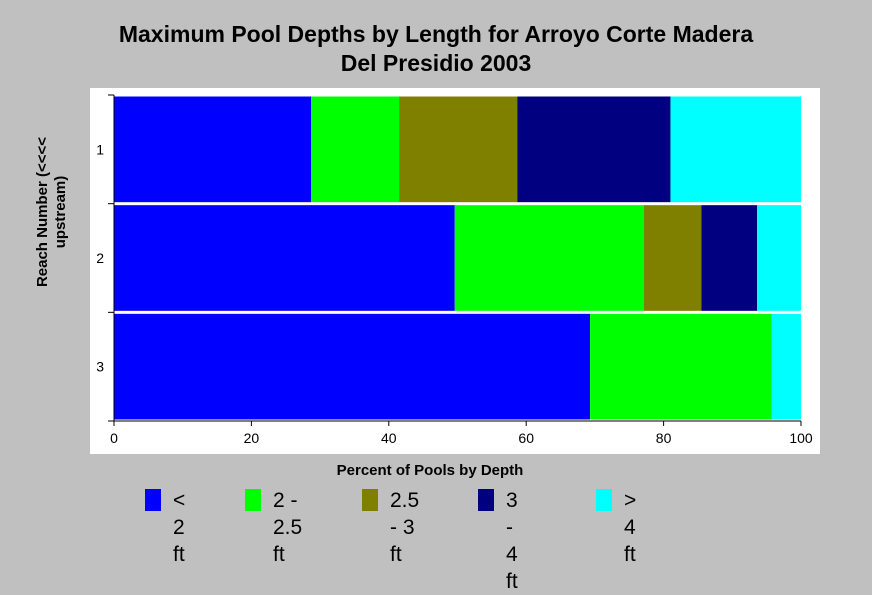 Image resolution: width=872 pixels, height=595 pixels. What do you see at coordinates (801, 438) in the screenshot?
I see `x-tick-label-100: 100` at bounding box center [801, 438].